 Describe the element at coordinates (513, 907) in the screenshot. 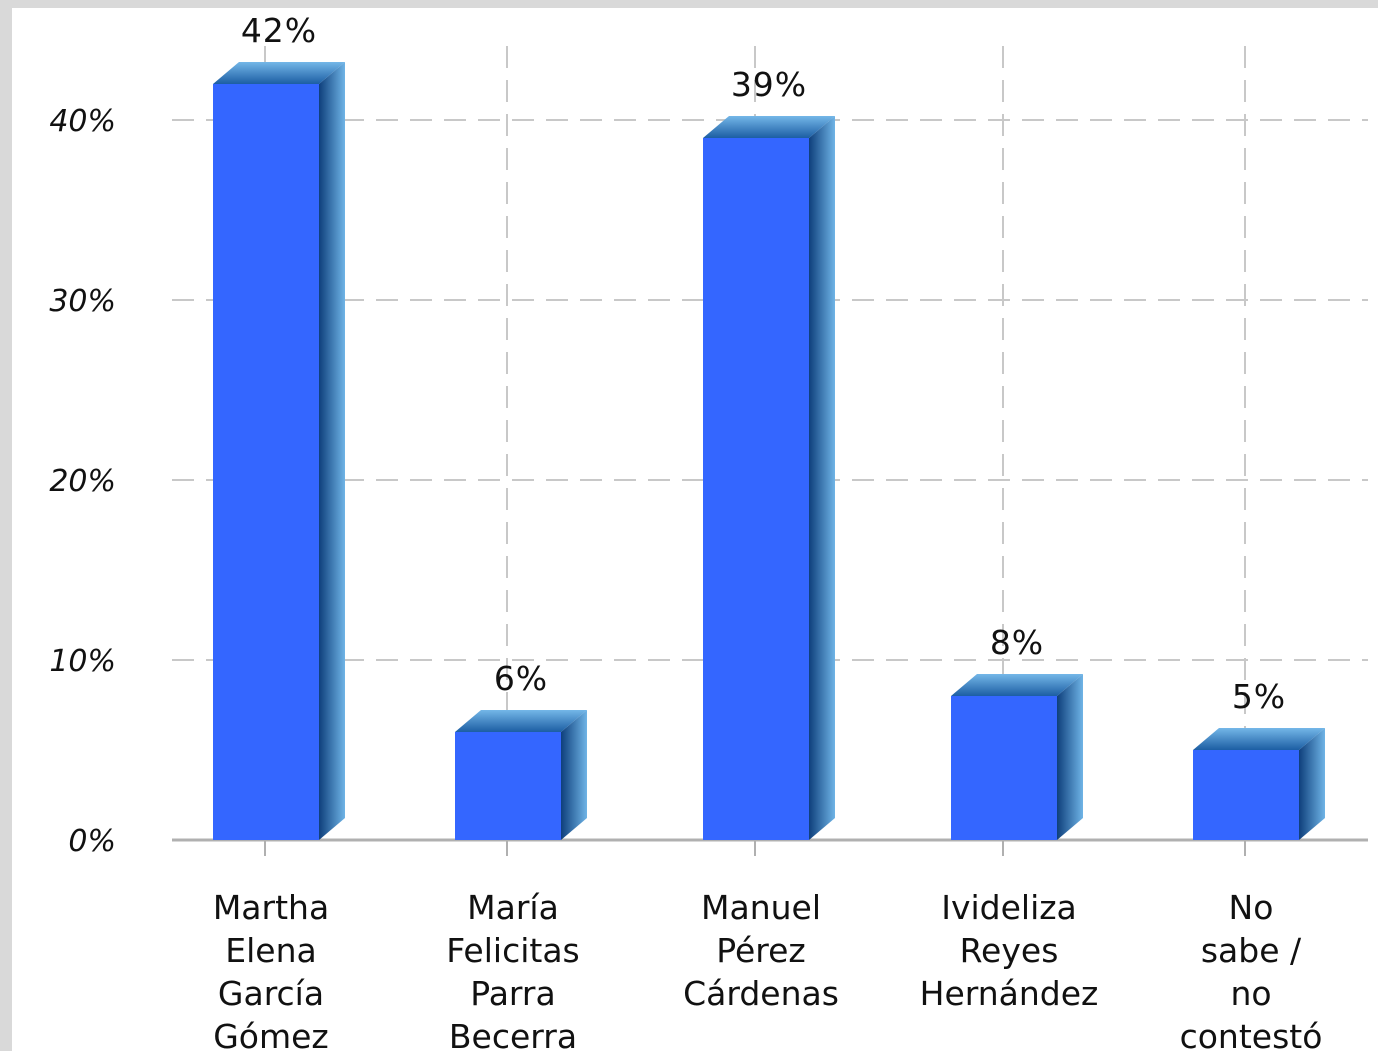

I see `x-tick-label-line: María` at that location.